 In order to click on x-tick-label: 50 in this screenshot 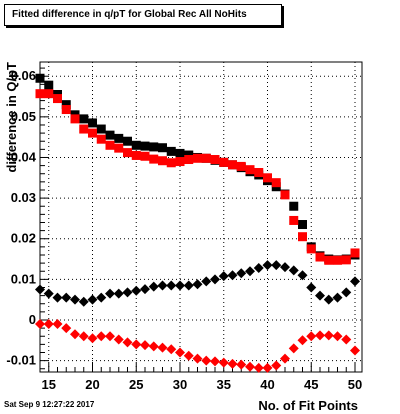, I will do `click(355, 384)`.